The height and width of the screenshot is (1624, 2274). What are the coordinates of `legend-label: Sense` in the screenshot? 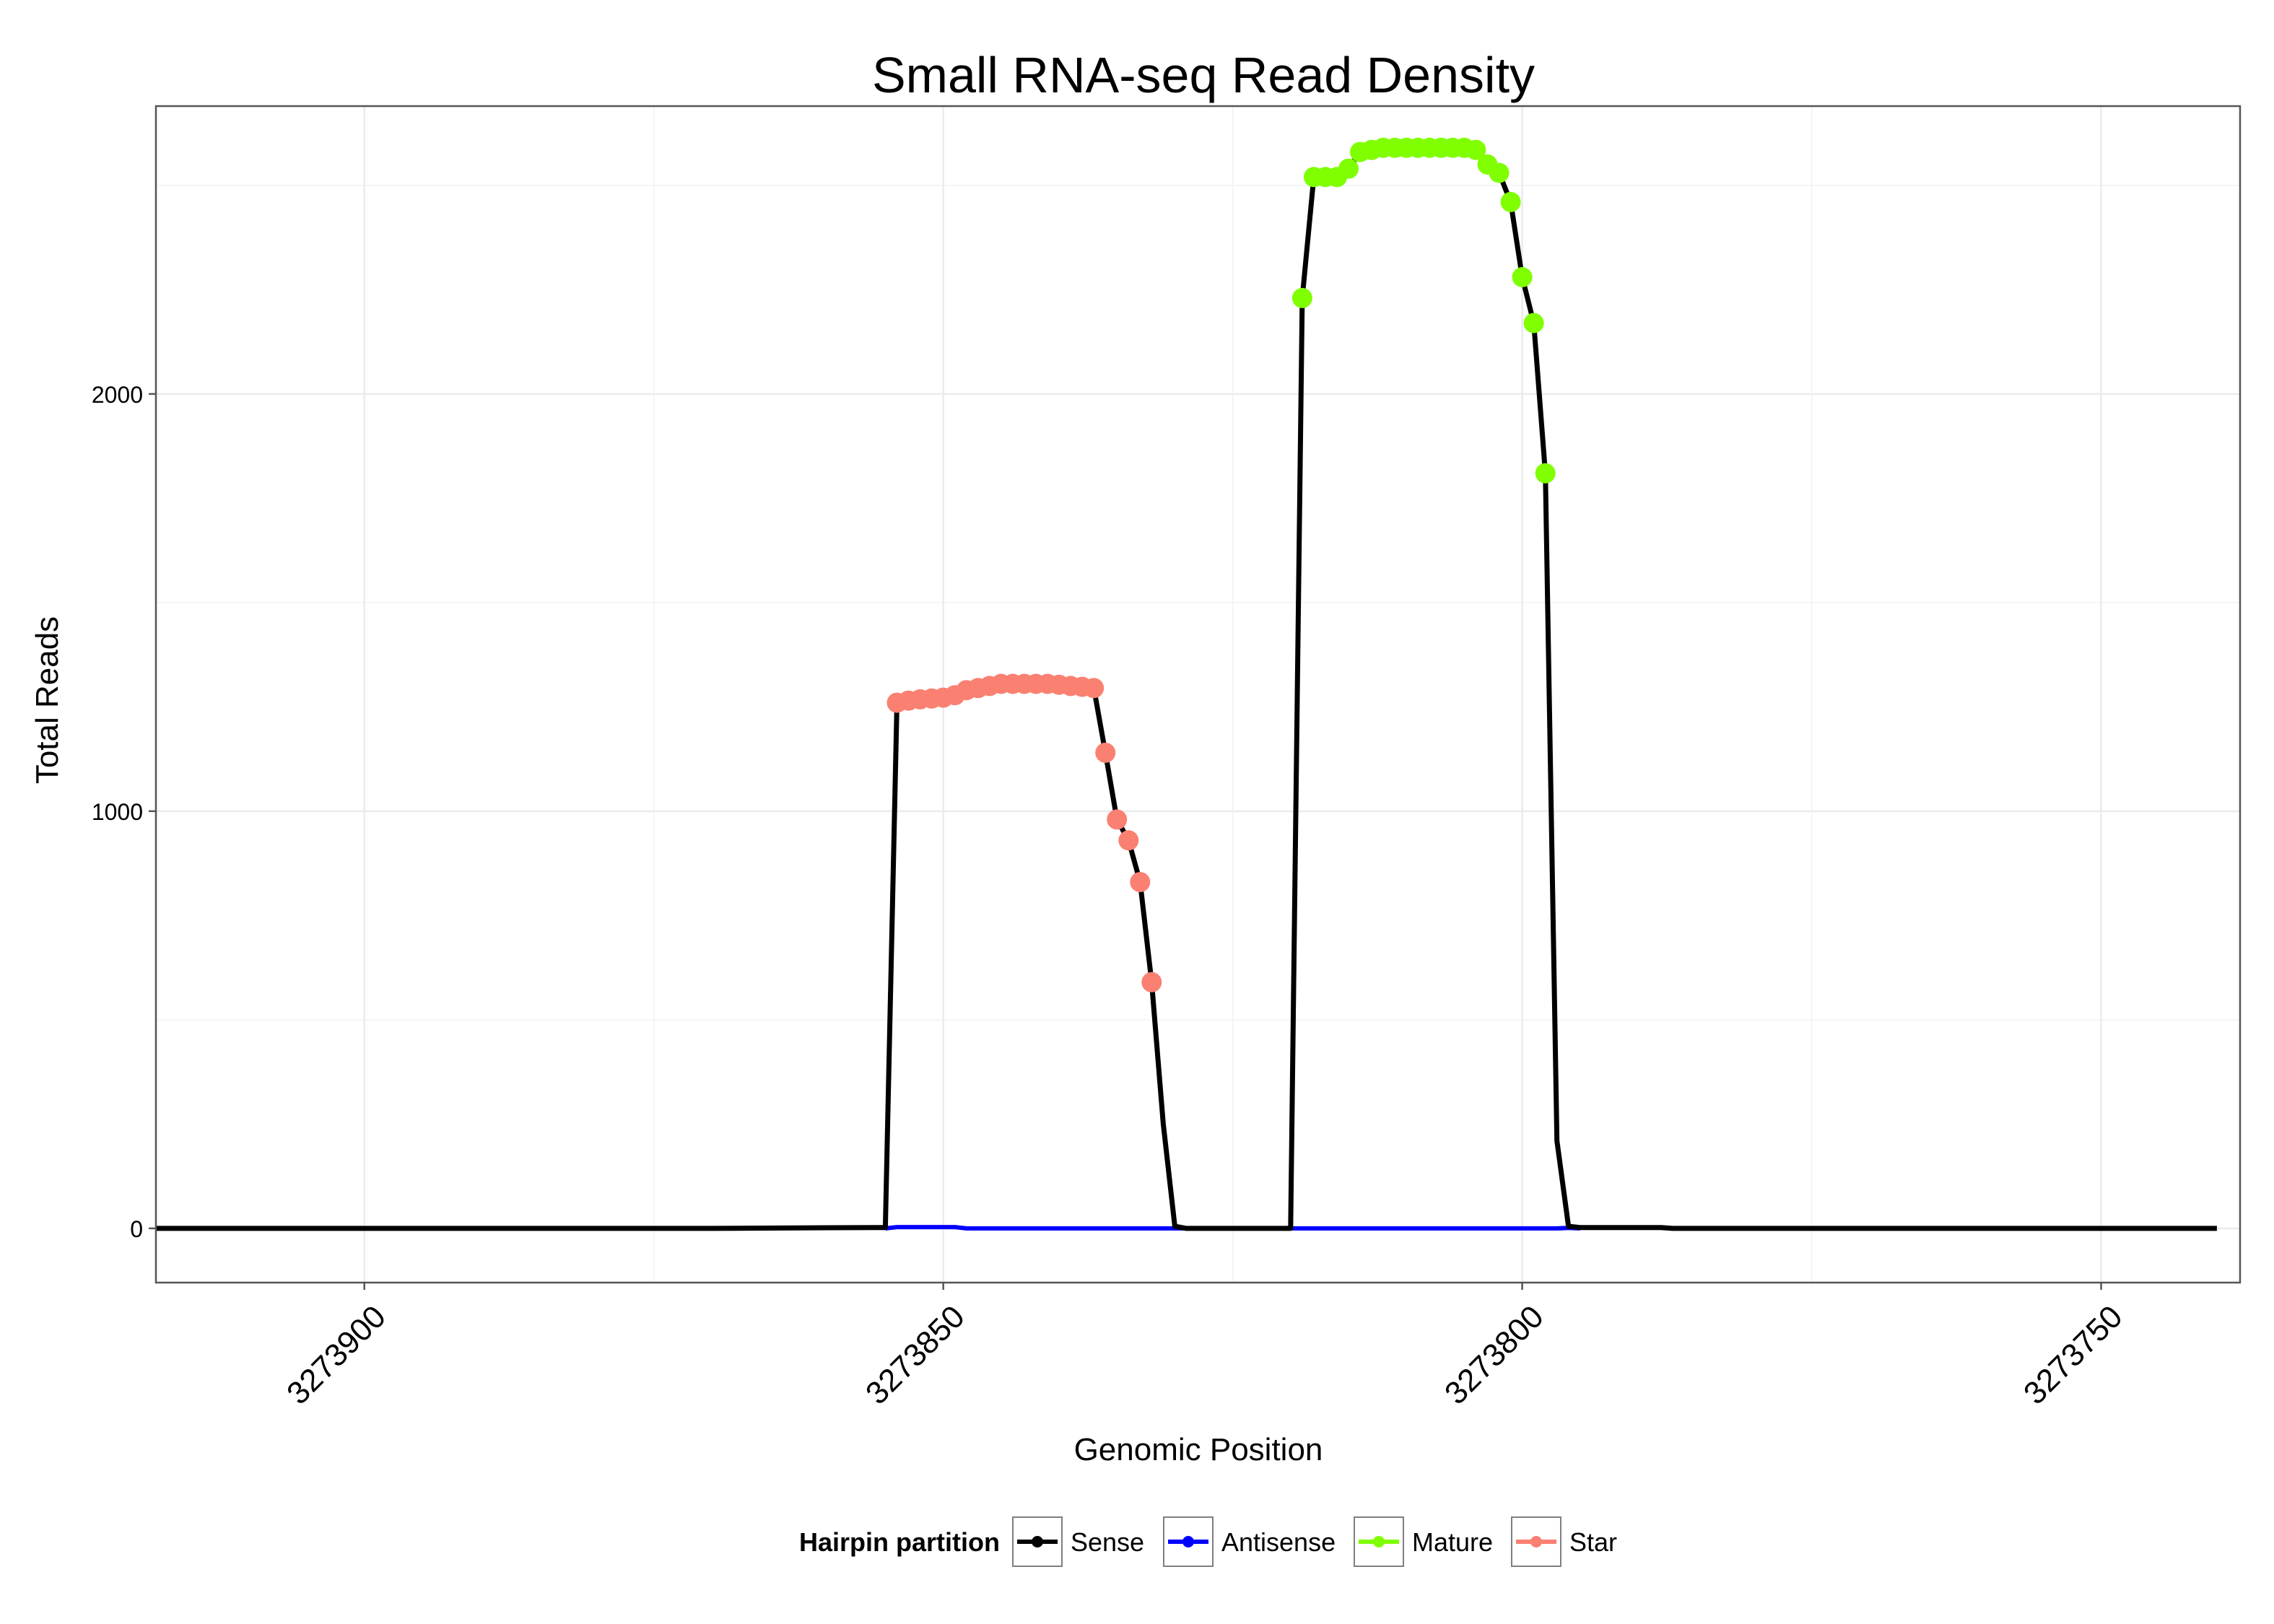 It's located at (1108, 1542).